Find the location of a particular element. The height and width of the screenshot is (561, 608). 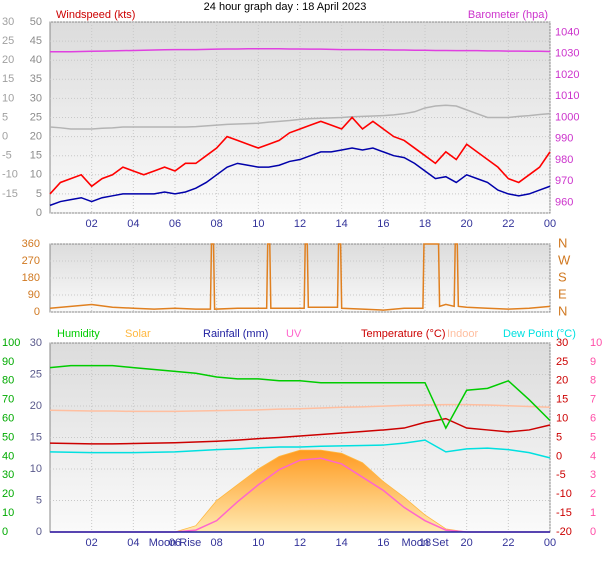

y2-tick-label: 50 is located at coordinates (8, 437).